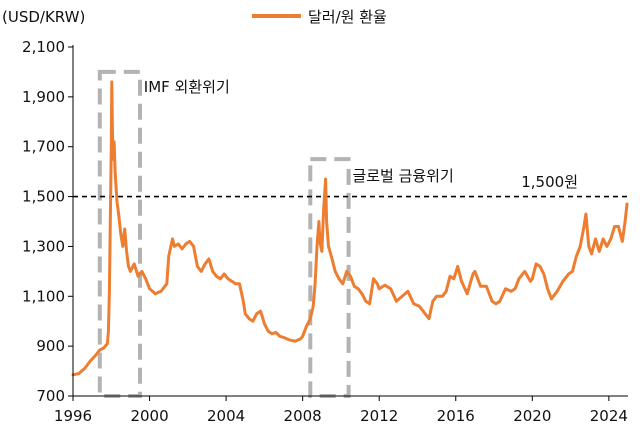 The height and width of the screenshot is (442, 641). What do you see at coordinates (187, 87) in the screenshot?
I see `imf-crisis-label: IMF 외환위기` at bounding box center [187, 87].